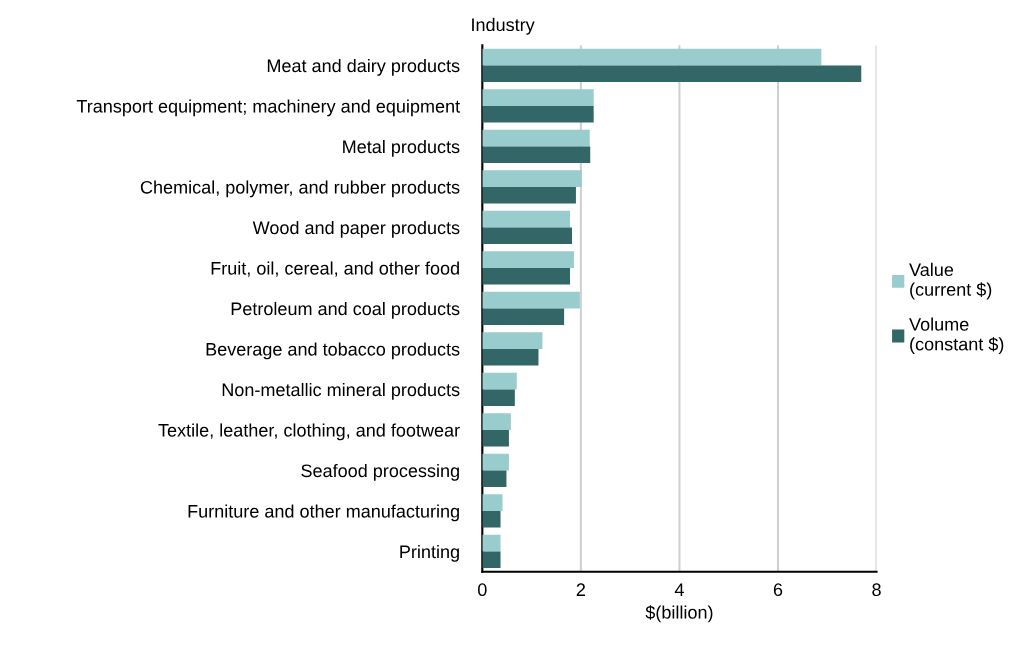 The width and height of the screenshot is (1024, 646). Describe the element at coordinates (503, 26) in the screenshot. I see `y-axis-title: Industry` at that location.